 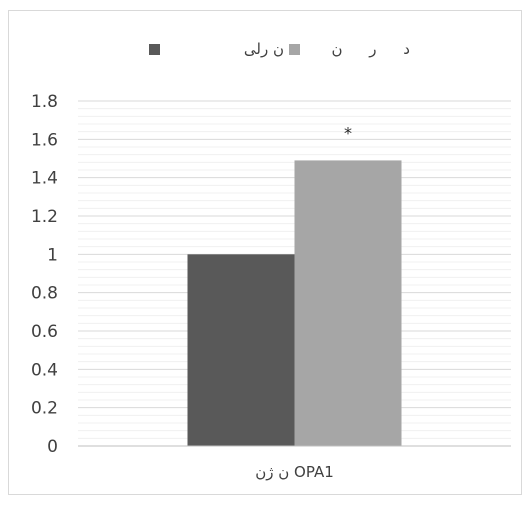 I want to click on annotations: *, so click(x=348, y=132).